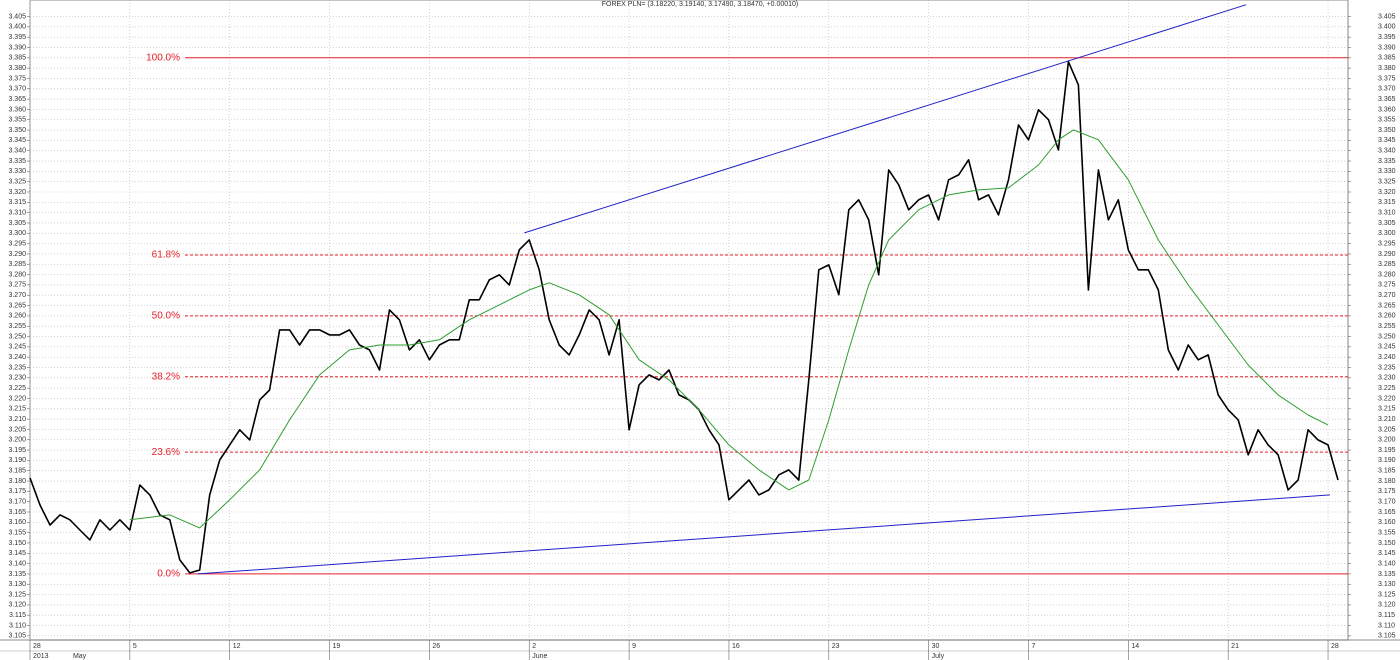 The image size is (1400, 660). What do you see at coordinates (1387, 388) in the screenshot?
I see `y-tick-label: 3.225` at bounding box center [1387, 388].